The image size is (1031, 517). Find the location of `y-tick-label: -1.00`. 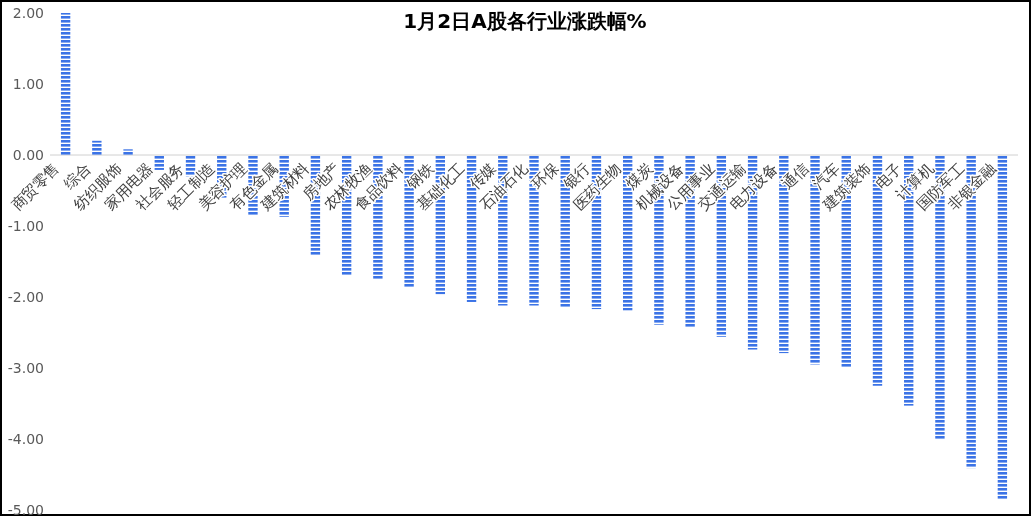

y-tick-label: -1.00 is located at coordinates (25, 226).